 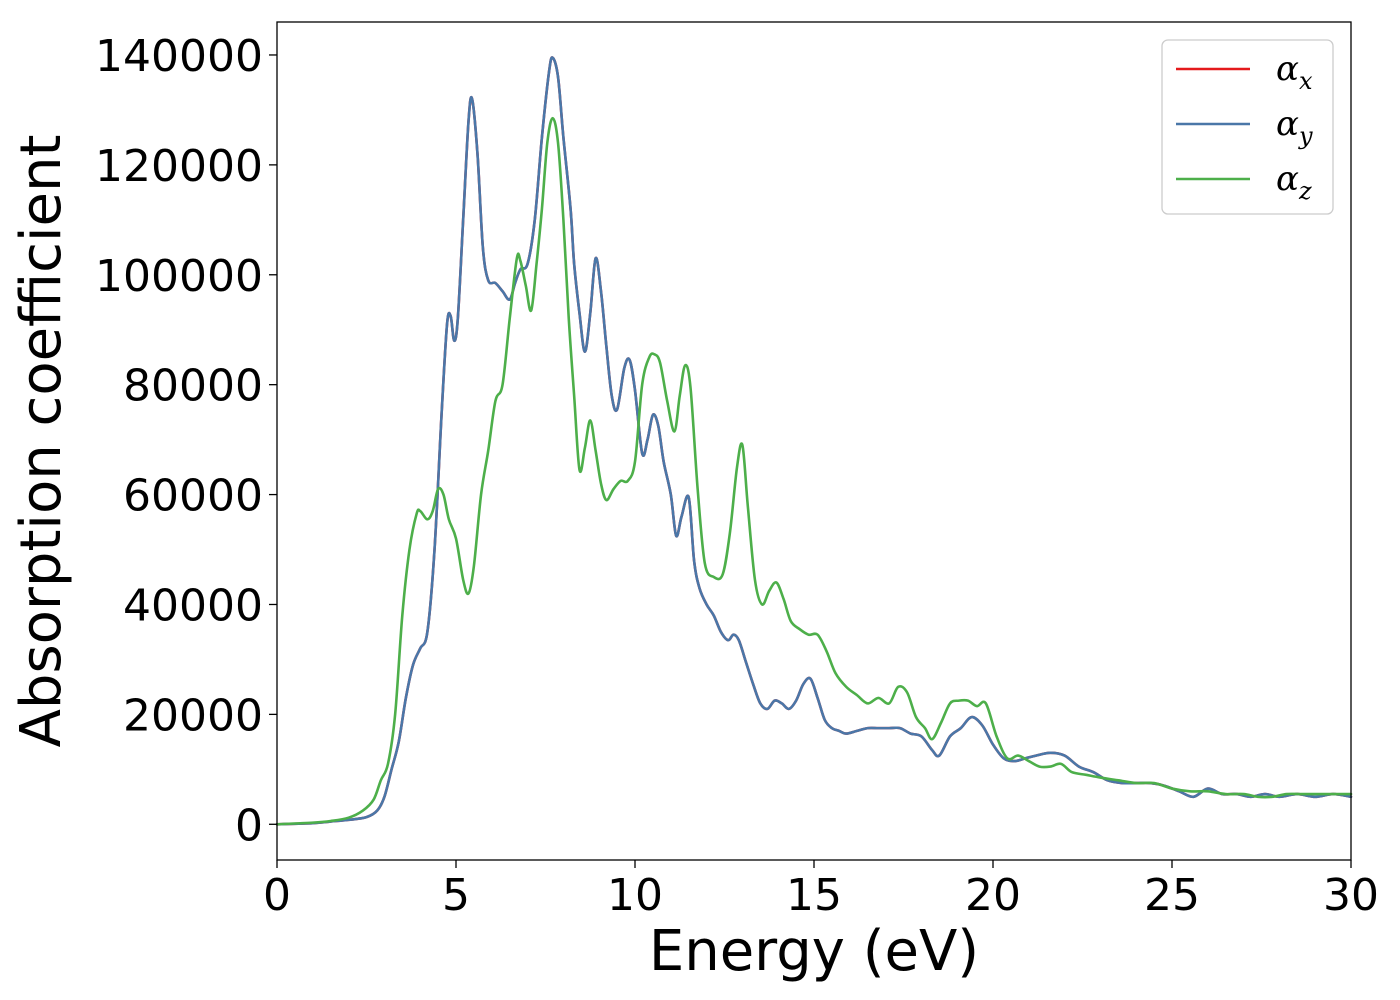 I want to click on x-tick-label: 10, so click(x=635, y=895).